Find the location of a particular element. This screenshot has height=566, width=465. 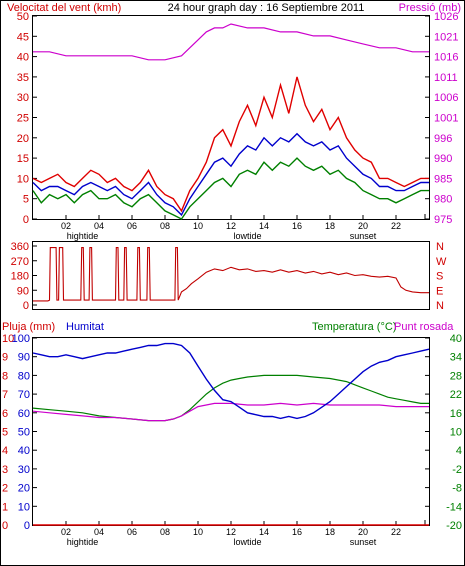

temperature-tick-label: 28 is located at coordinates (456, 376).